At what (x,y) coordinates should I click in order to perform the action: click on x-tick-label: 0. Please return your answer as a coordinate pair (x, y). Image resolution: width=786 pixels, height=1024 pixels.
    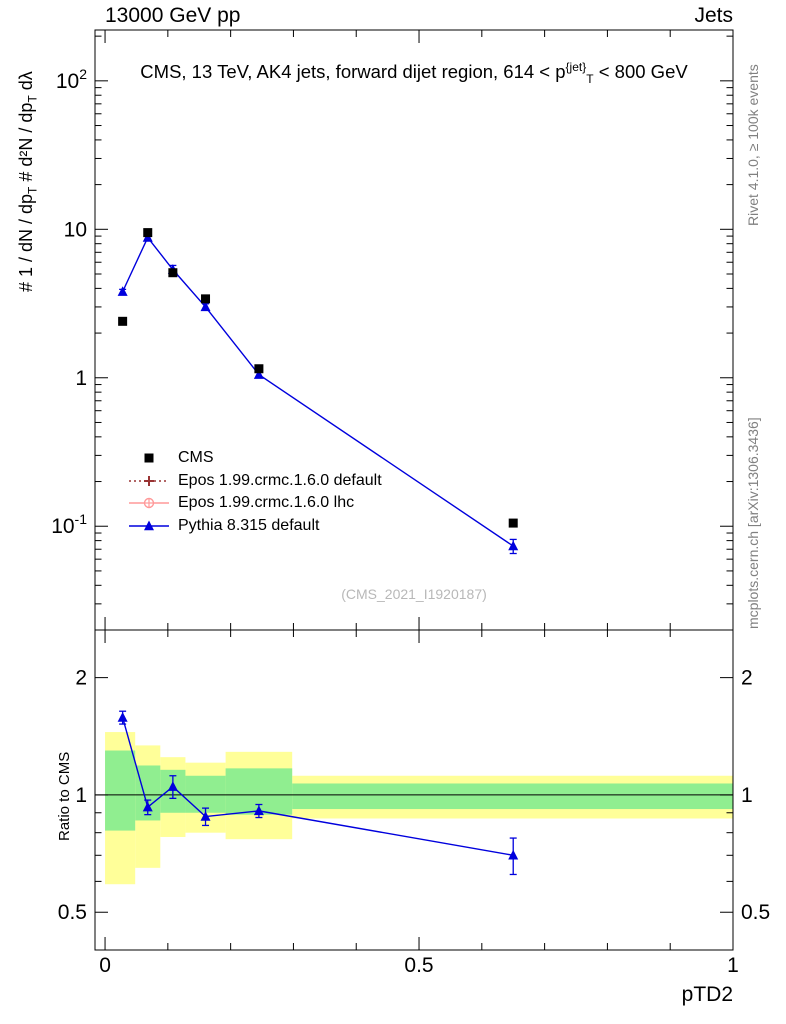
    Looking at the image, I should click on (105, 965).